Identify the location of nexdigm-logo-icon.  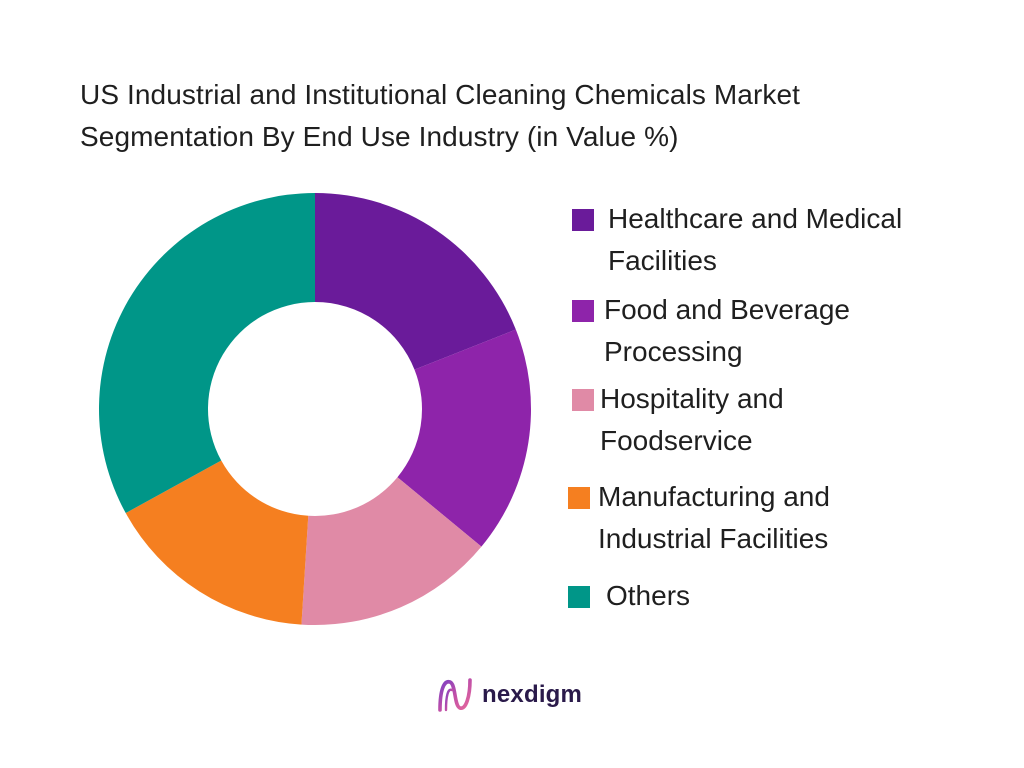
(455, 695).